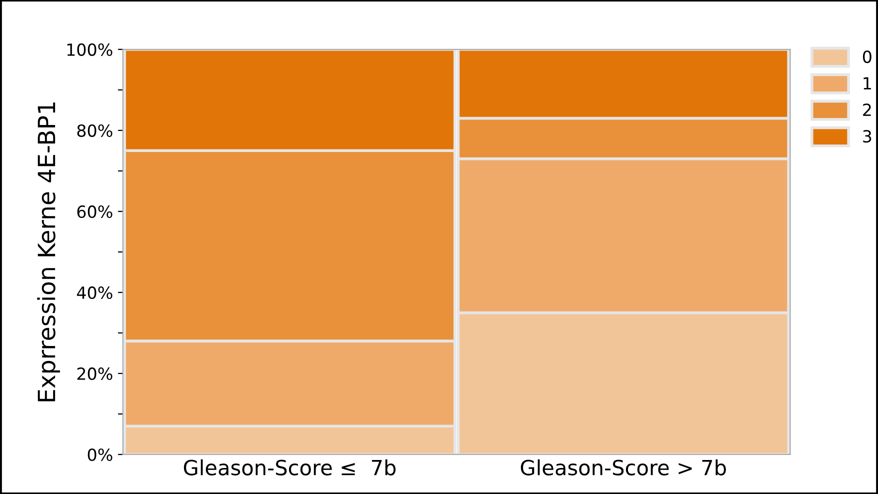  What do you see at coordinates (94, 373) in the screenshot?
I see `y-tick-label: 20%` at bounding box center [94, 373].